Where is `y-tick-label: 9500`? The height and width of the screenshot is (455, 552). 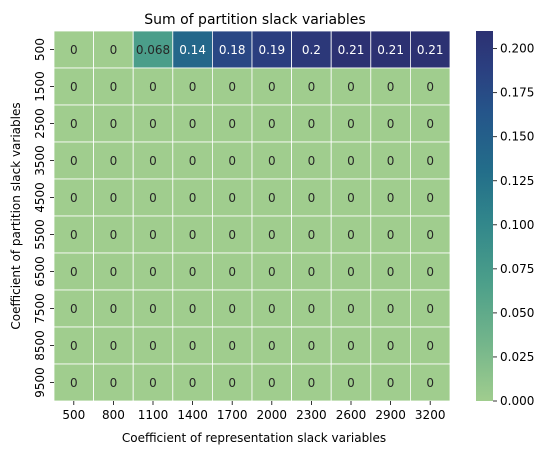 y-tick-label: 9500 is located at coordinates (40, 382).